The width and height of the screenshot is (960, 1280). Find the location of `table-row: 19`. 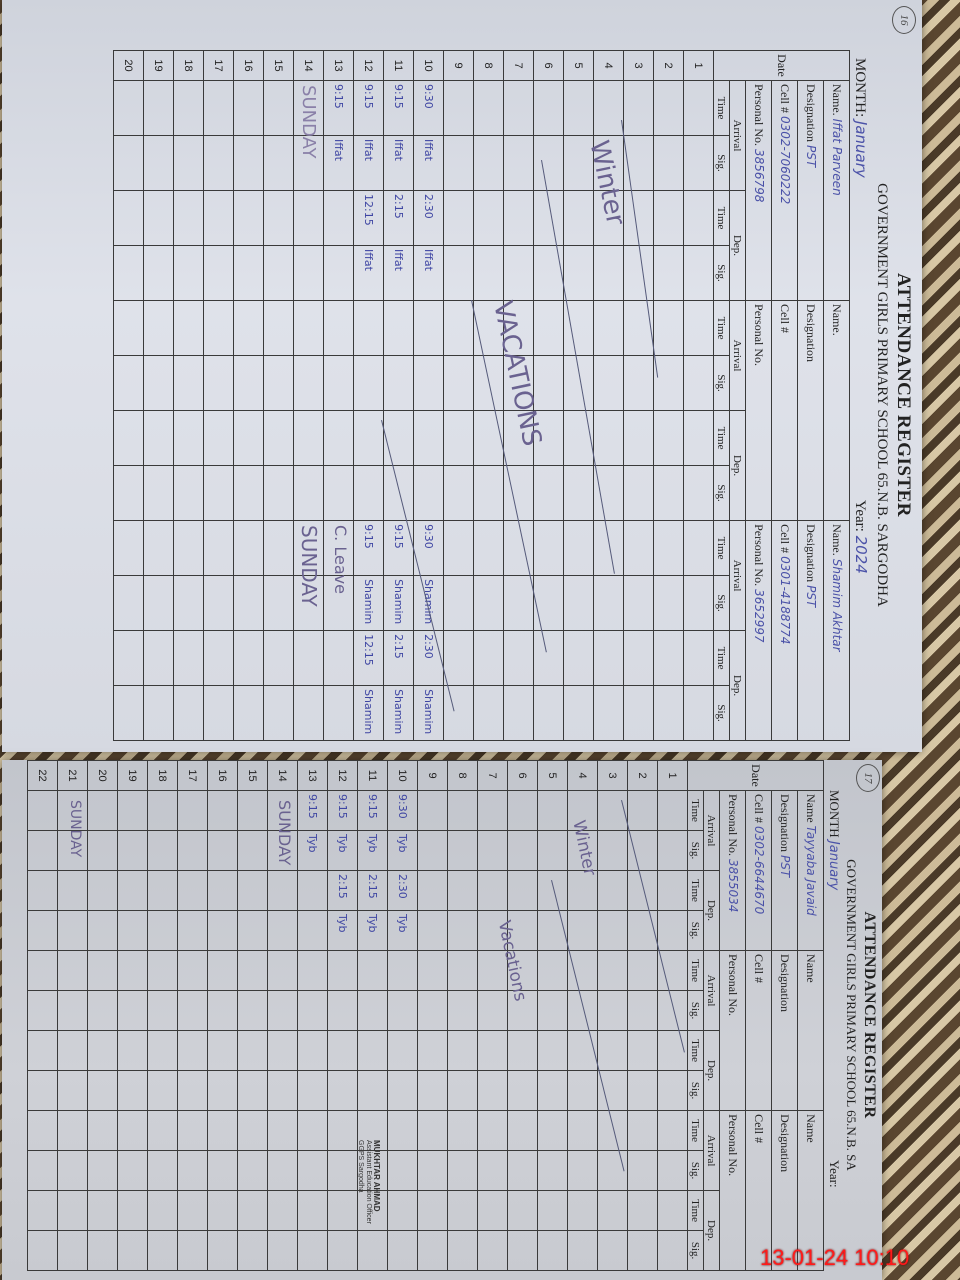

table-row: 19 is located at coordinates (158, 395).